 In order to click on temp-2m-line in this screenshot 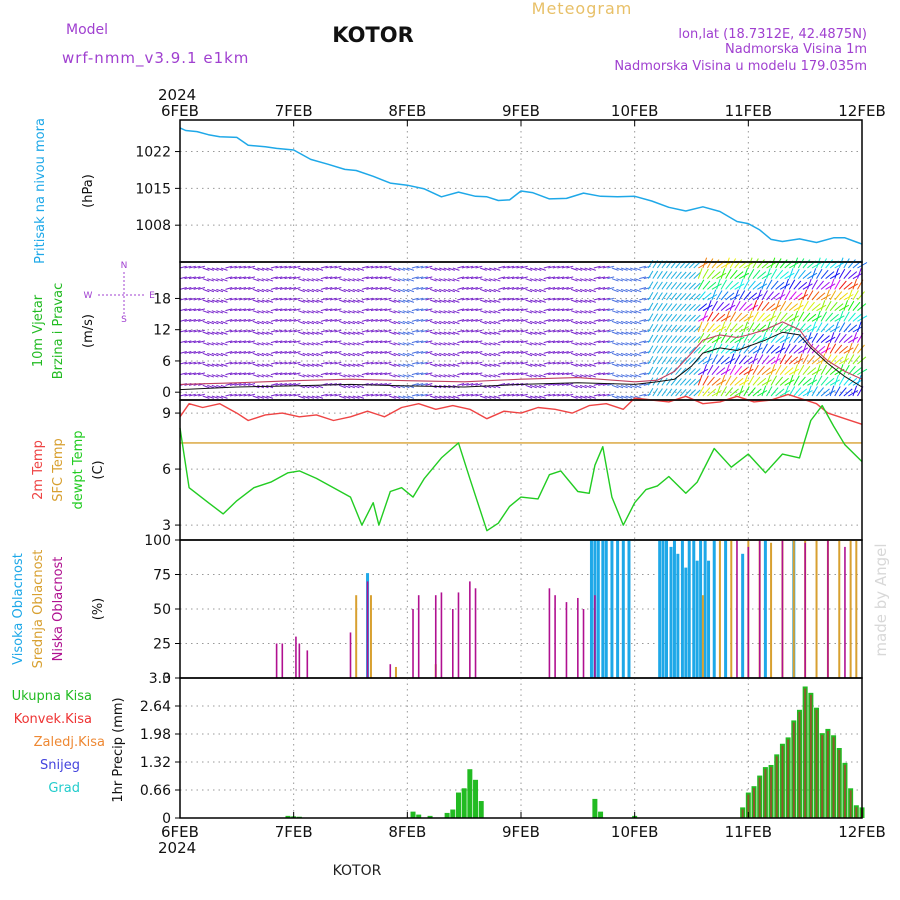, I will do `click(521, 409)`.